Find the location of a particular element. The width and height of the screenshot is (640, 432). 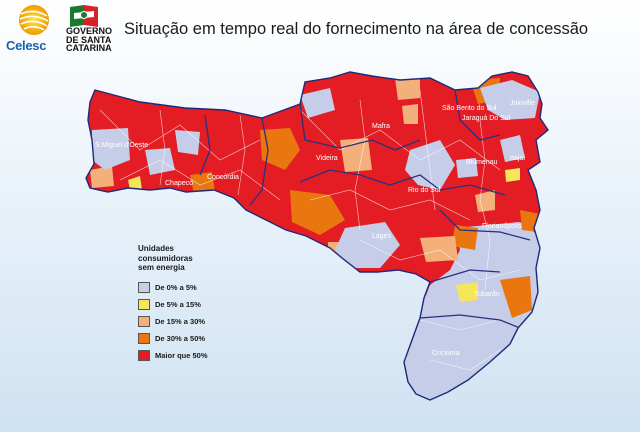

city-blumenau: Blumenau is located at coordinates (482, 162).